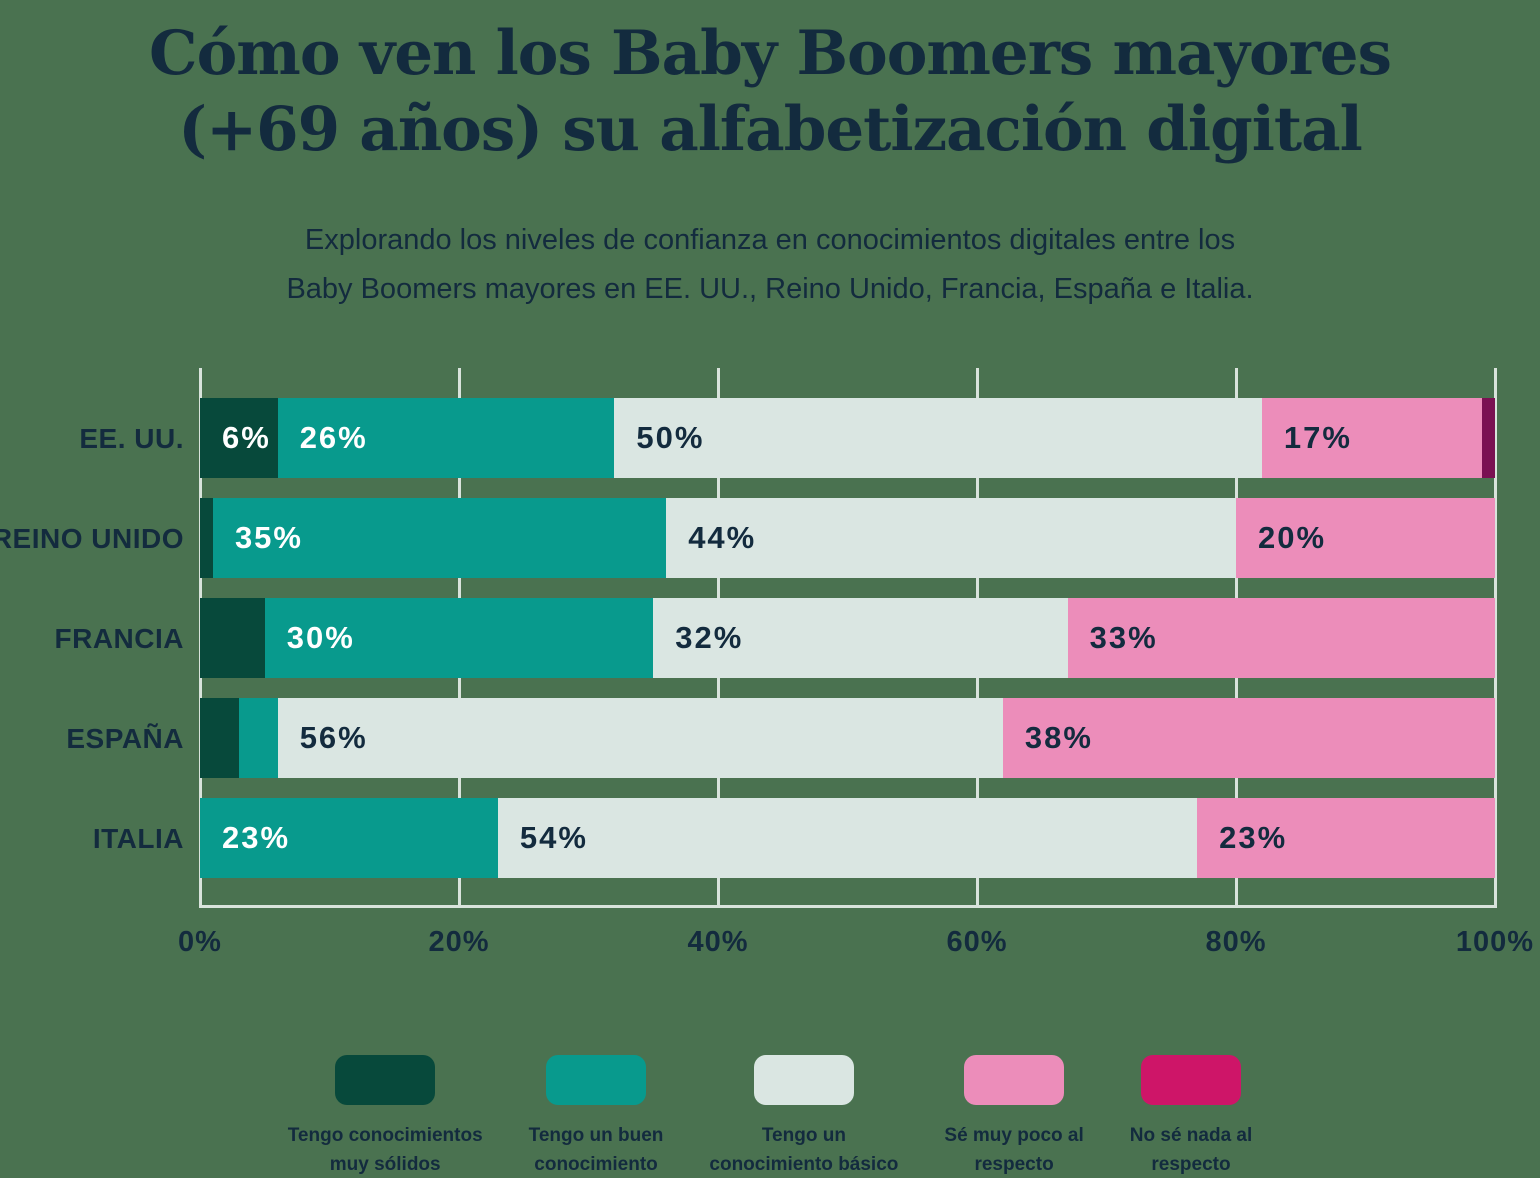  Describe the element at coordinates (553, 837) in the screenshot. I see `bar-value-label: 54%` at that location.